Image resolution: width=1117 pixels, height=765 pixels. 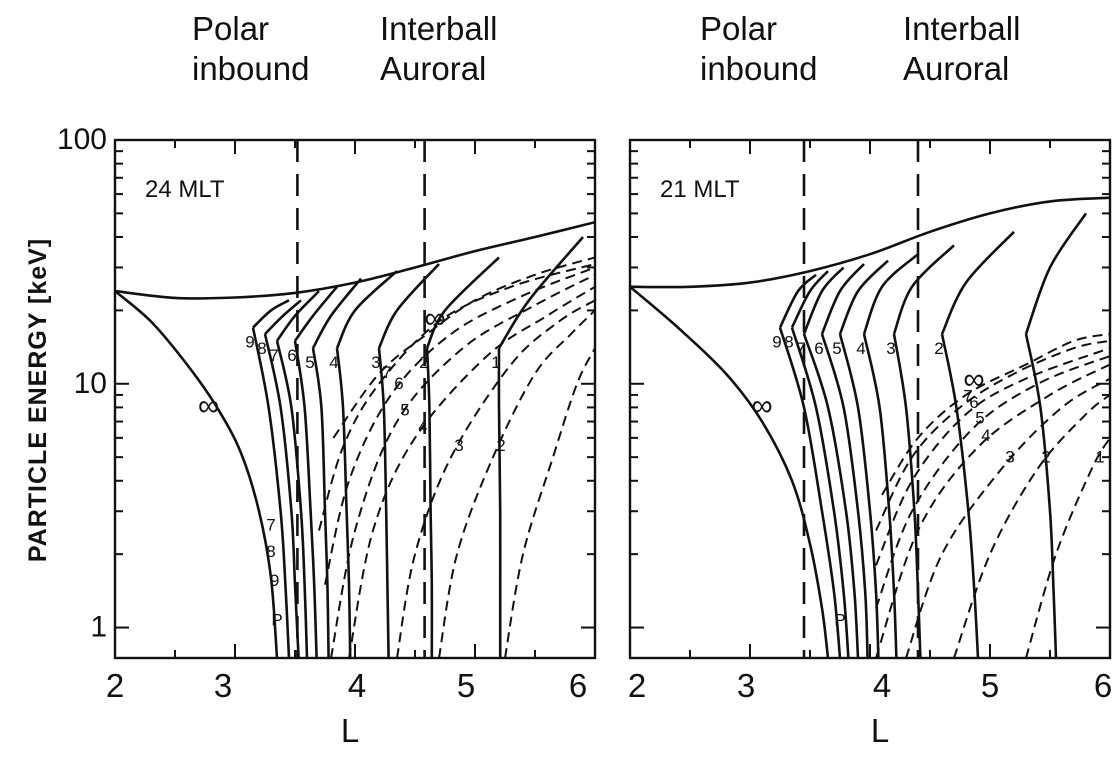 What do you see at coordinates (274, 580) in the screenshot?
I see `annotation: 9` at bounding box center [274, 580].